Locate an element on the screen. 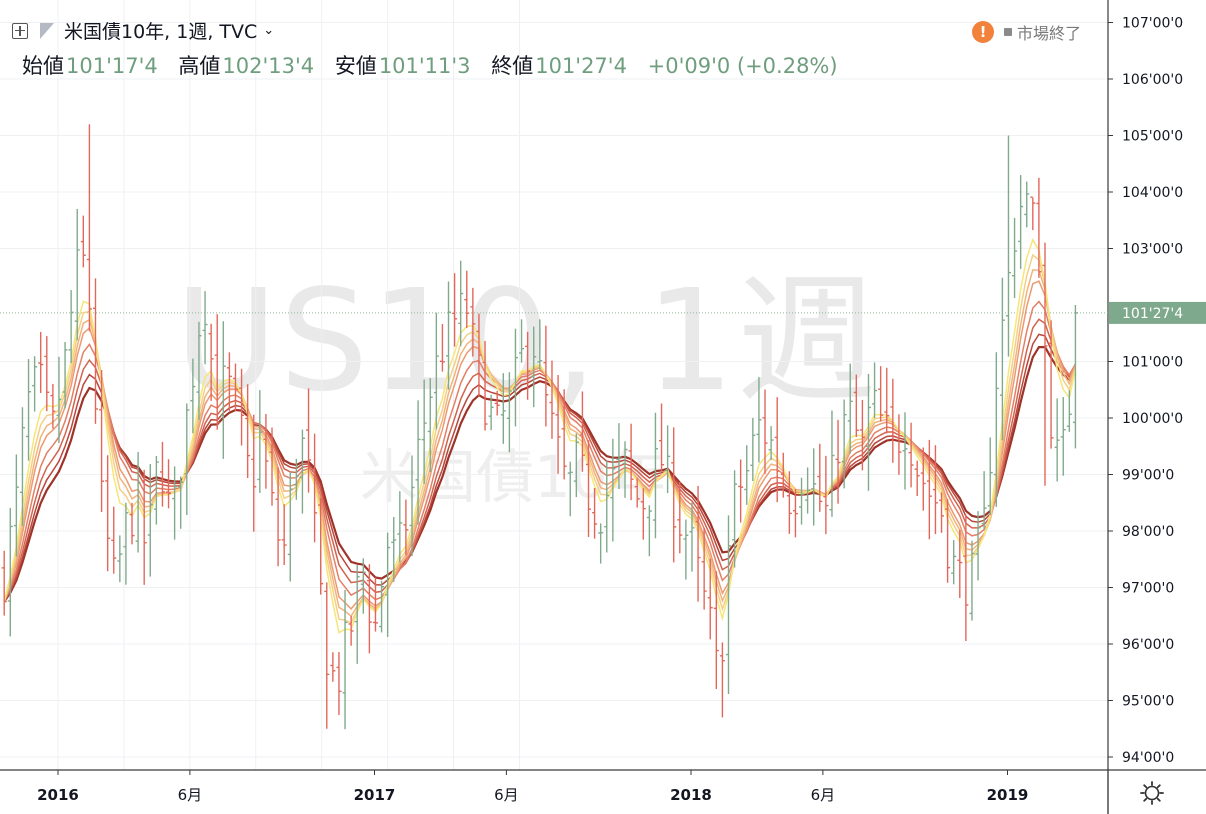  low-value: 101'11'3 is located at coordinates (424, 66).